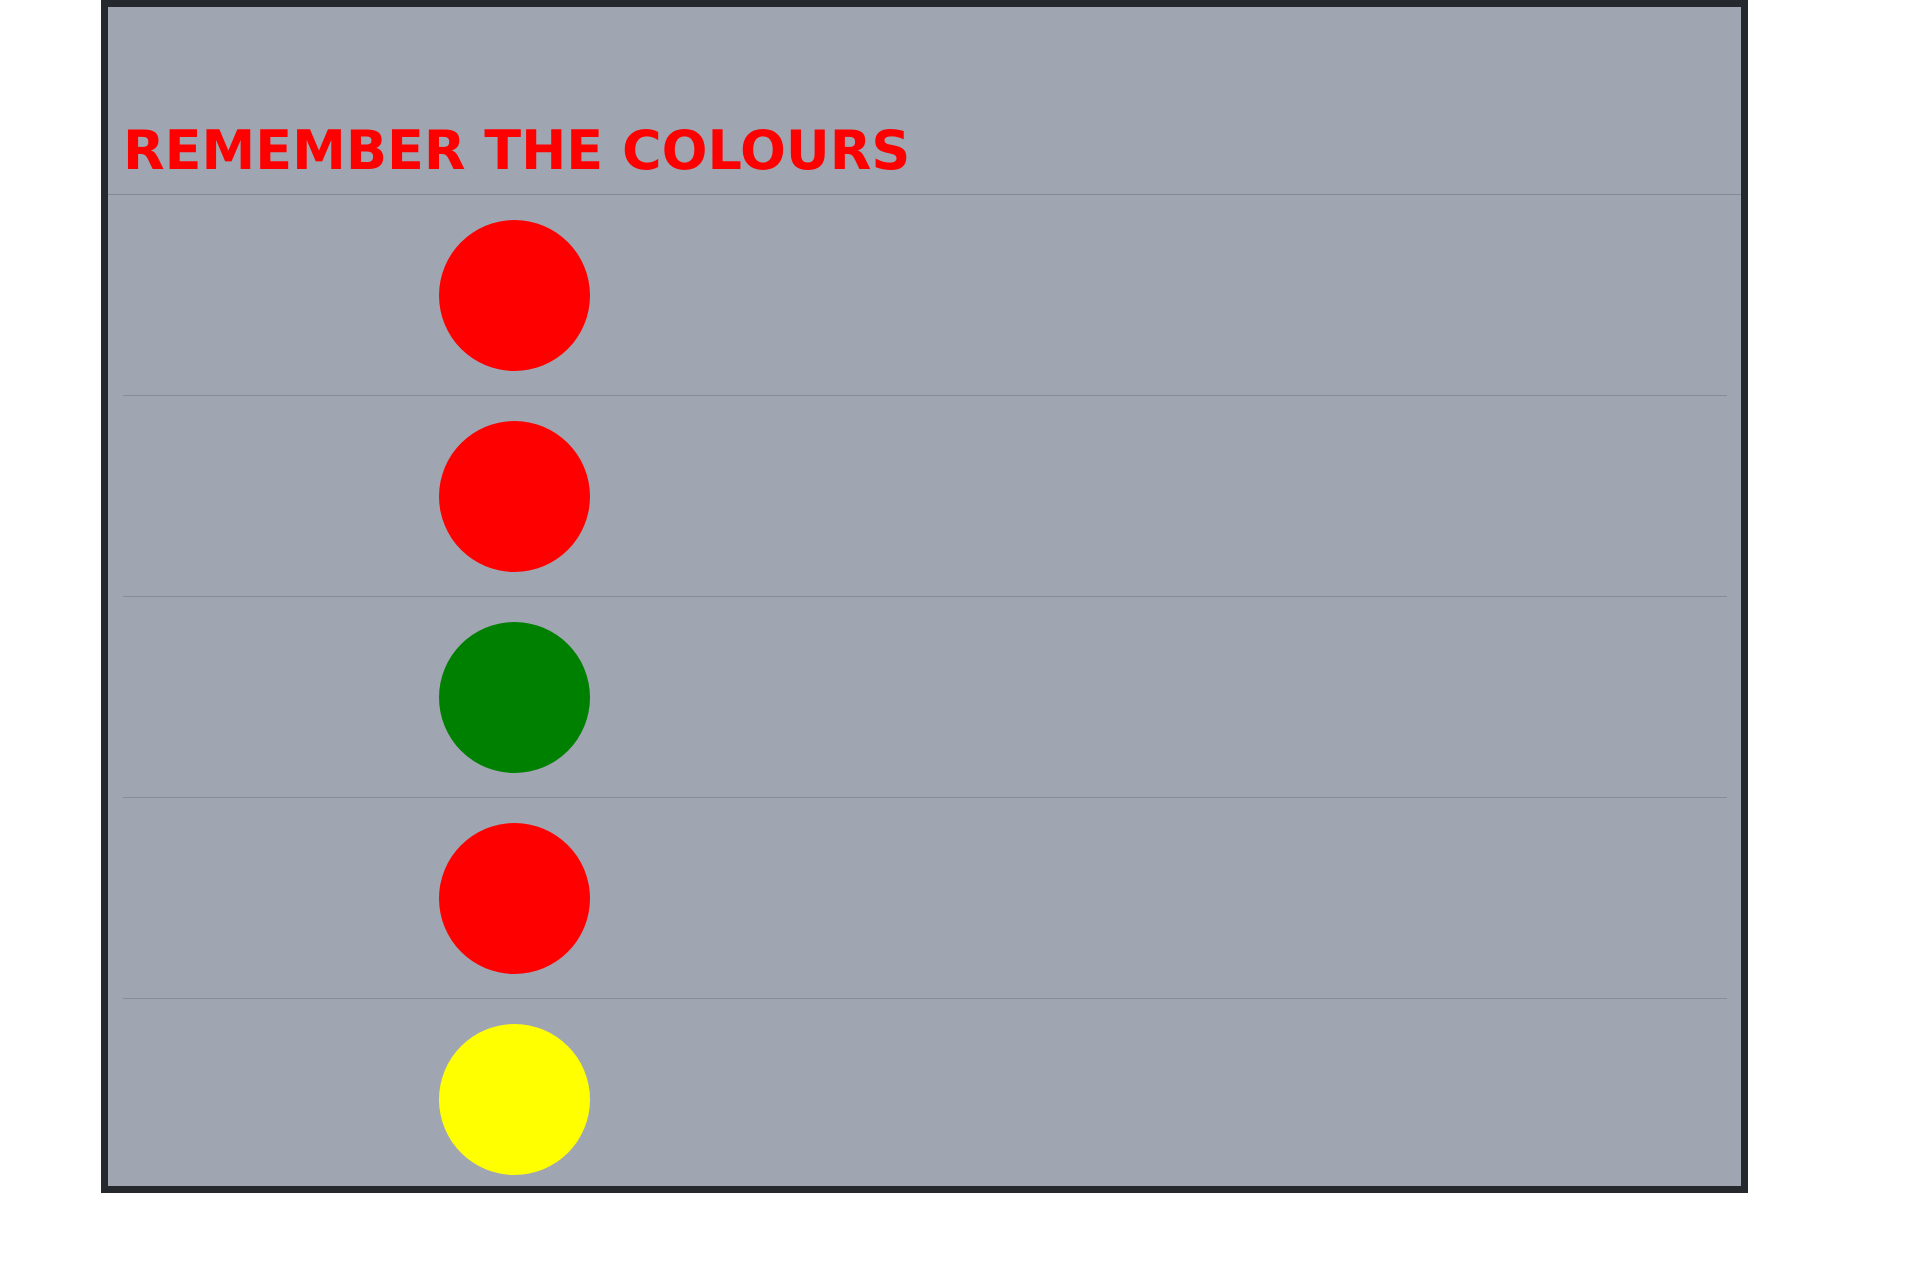 This screenshot has height=1270, width=1909. Describe the element at coordinates (924, 101) in the screenshot. I see `header: REMEMBER THE COLOURS` at that location.